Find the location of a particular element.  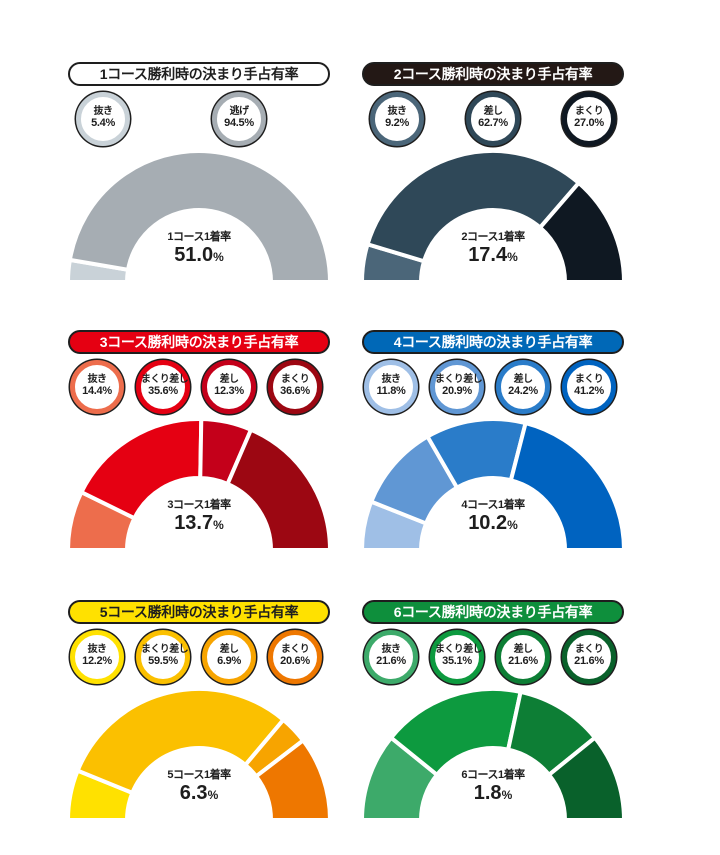

chart-title: 1コース勝利時の決まり手占有率 is located at coordinates (199, 74).